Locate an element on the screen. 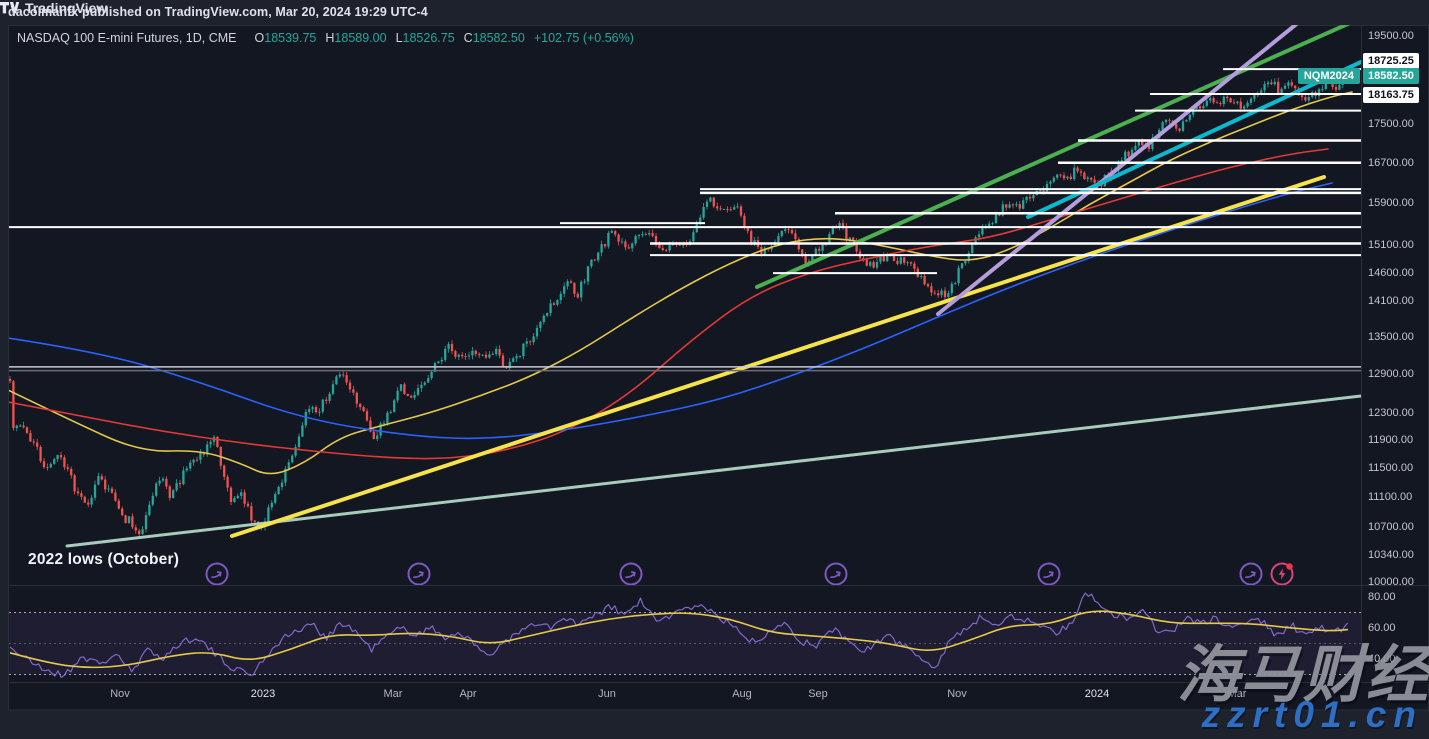 The height and width of the screenshot is (739, 1429). price-axis-tick: 11500.00 is located at coordinates (1391, 467).